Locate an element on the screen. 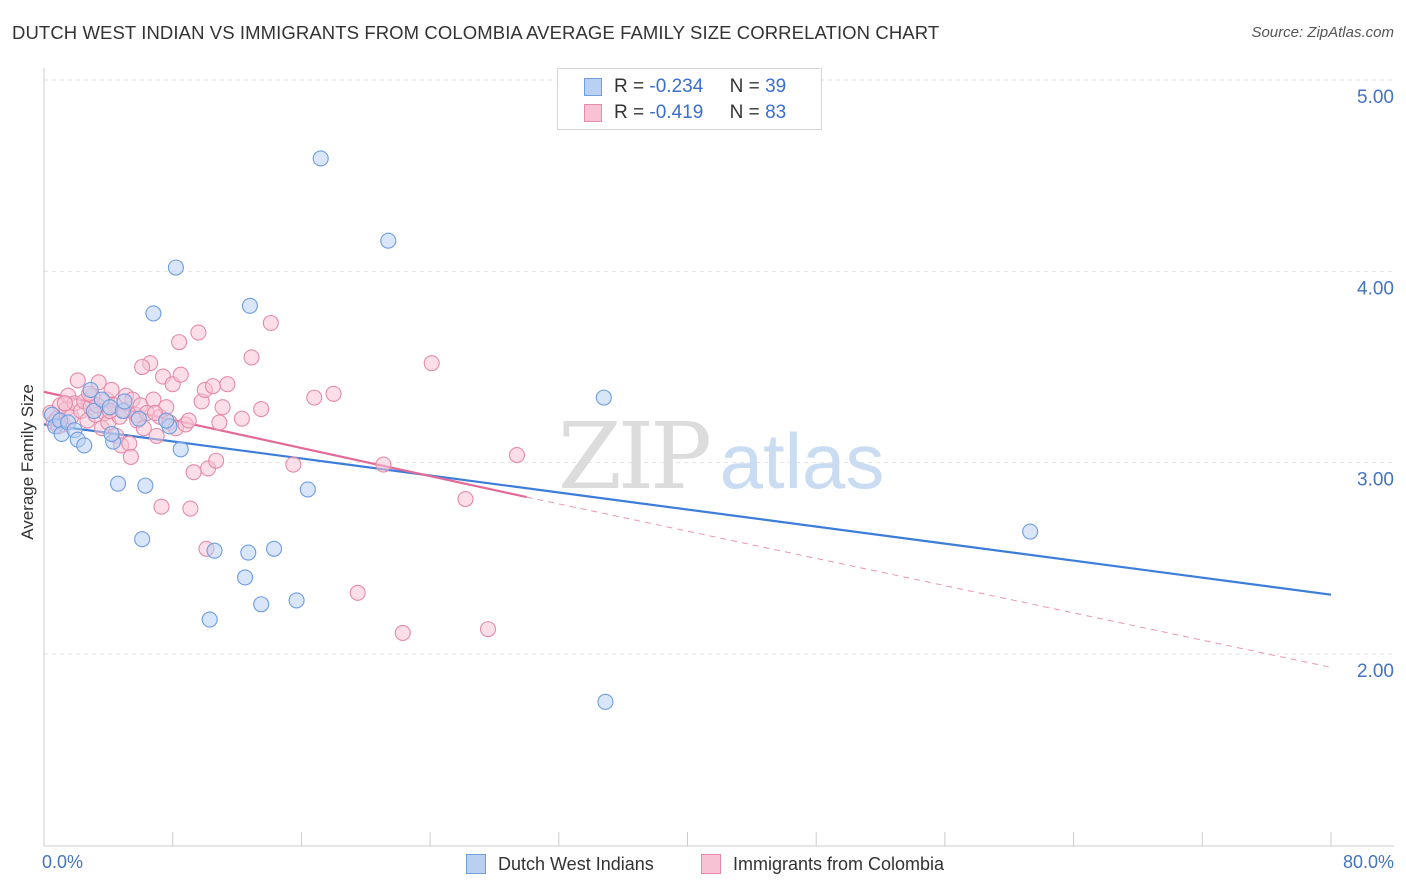  legend-n-value: 39 is located at coordinates (776, 86).